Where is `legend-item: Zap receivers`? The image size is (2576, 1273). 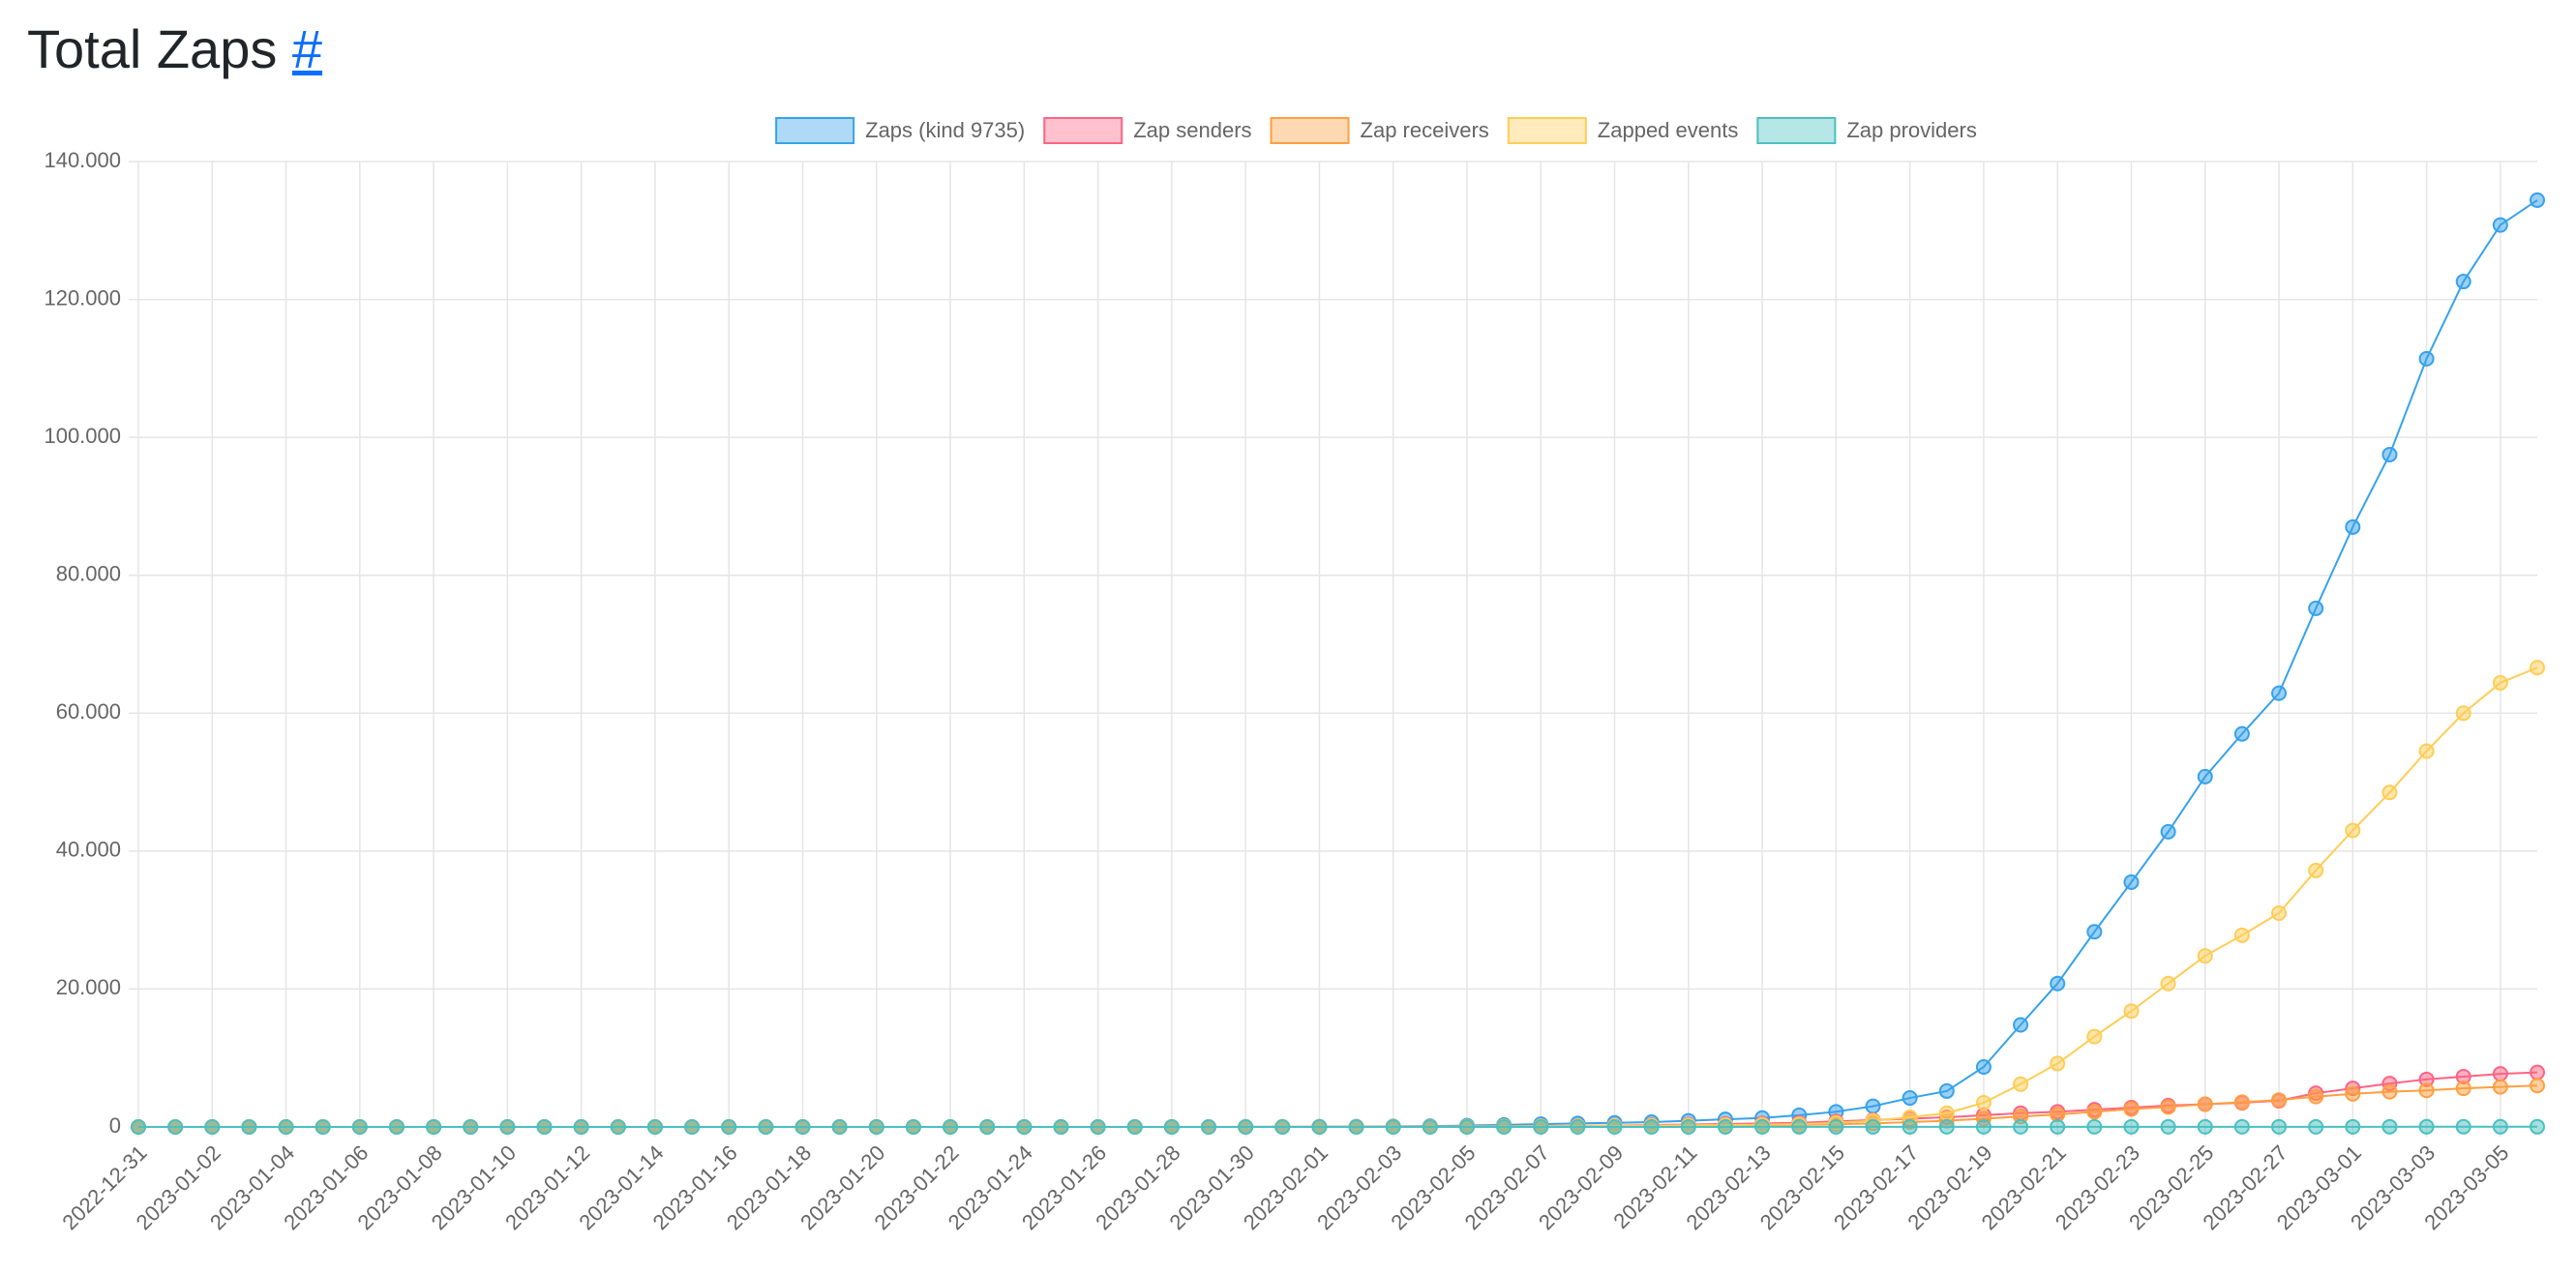
legend-item: Zap receivers is located at coordinates (1379, 130).